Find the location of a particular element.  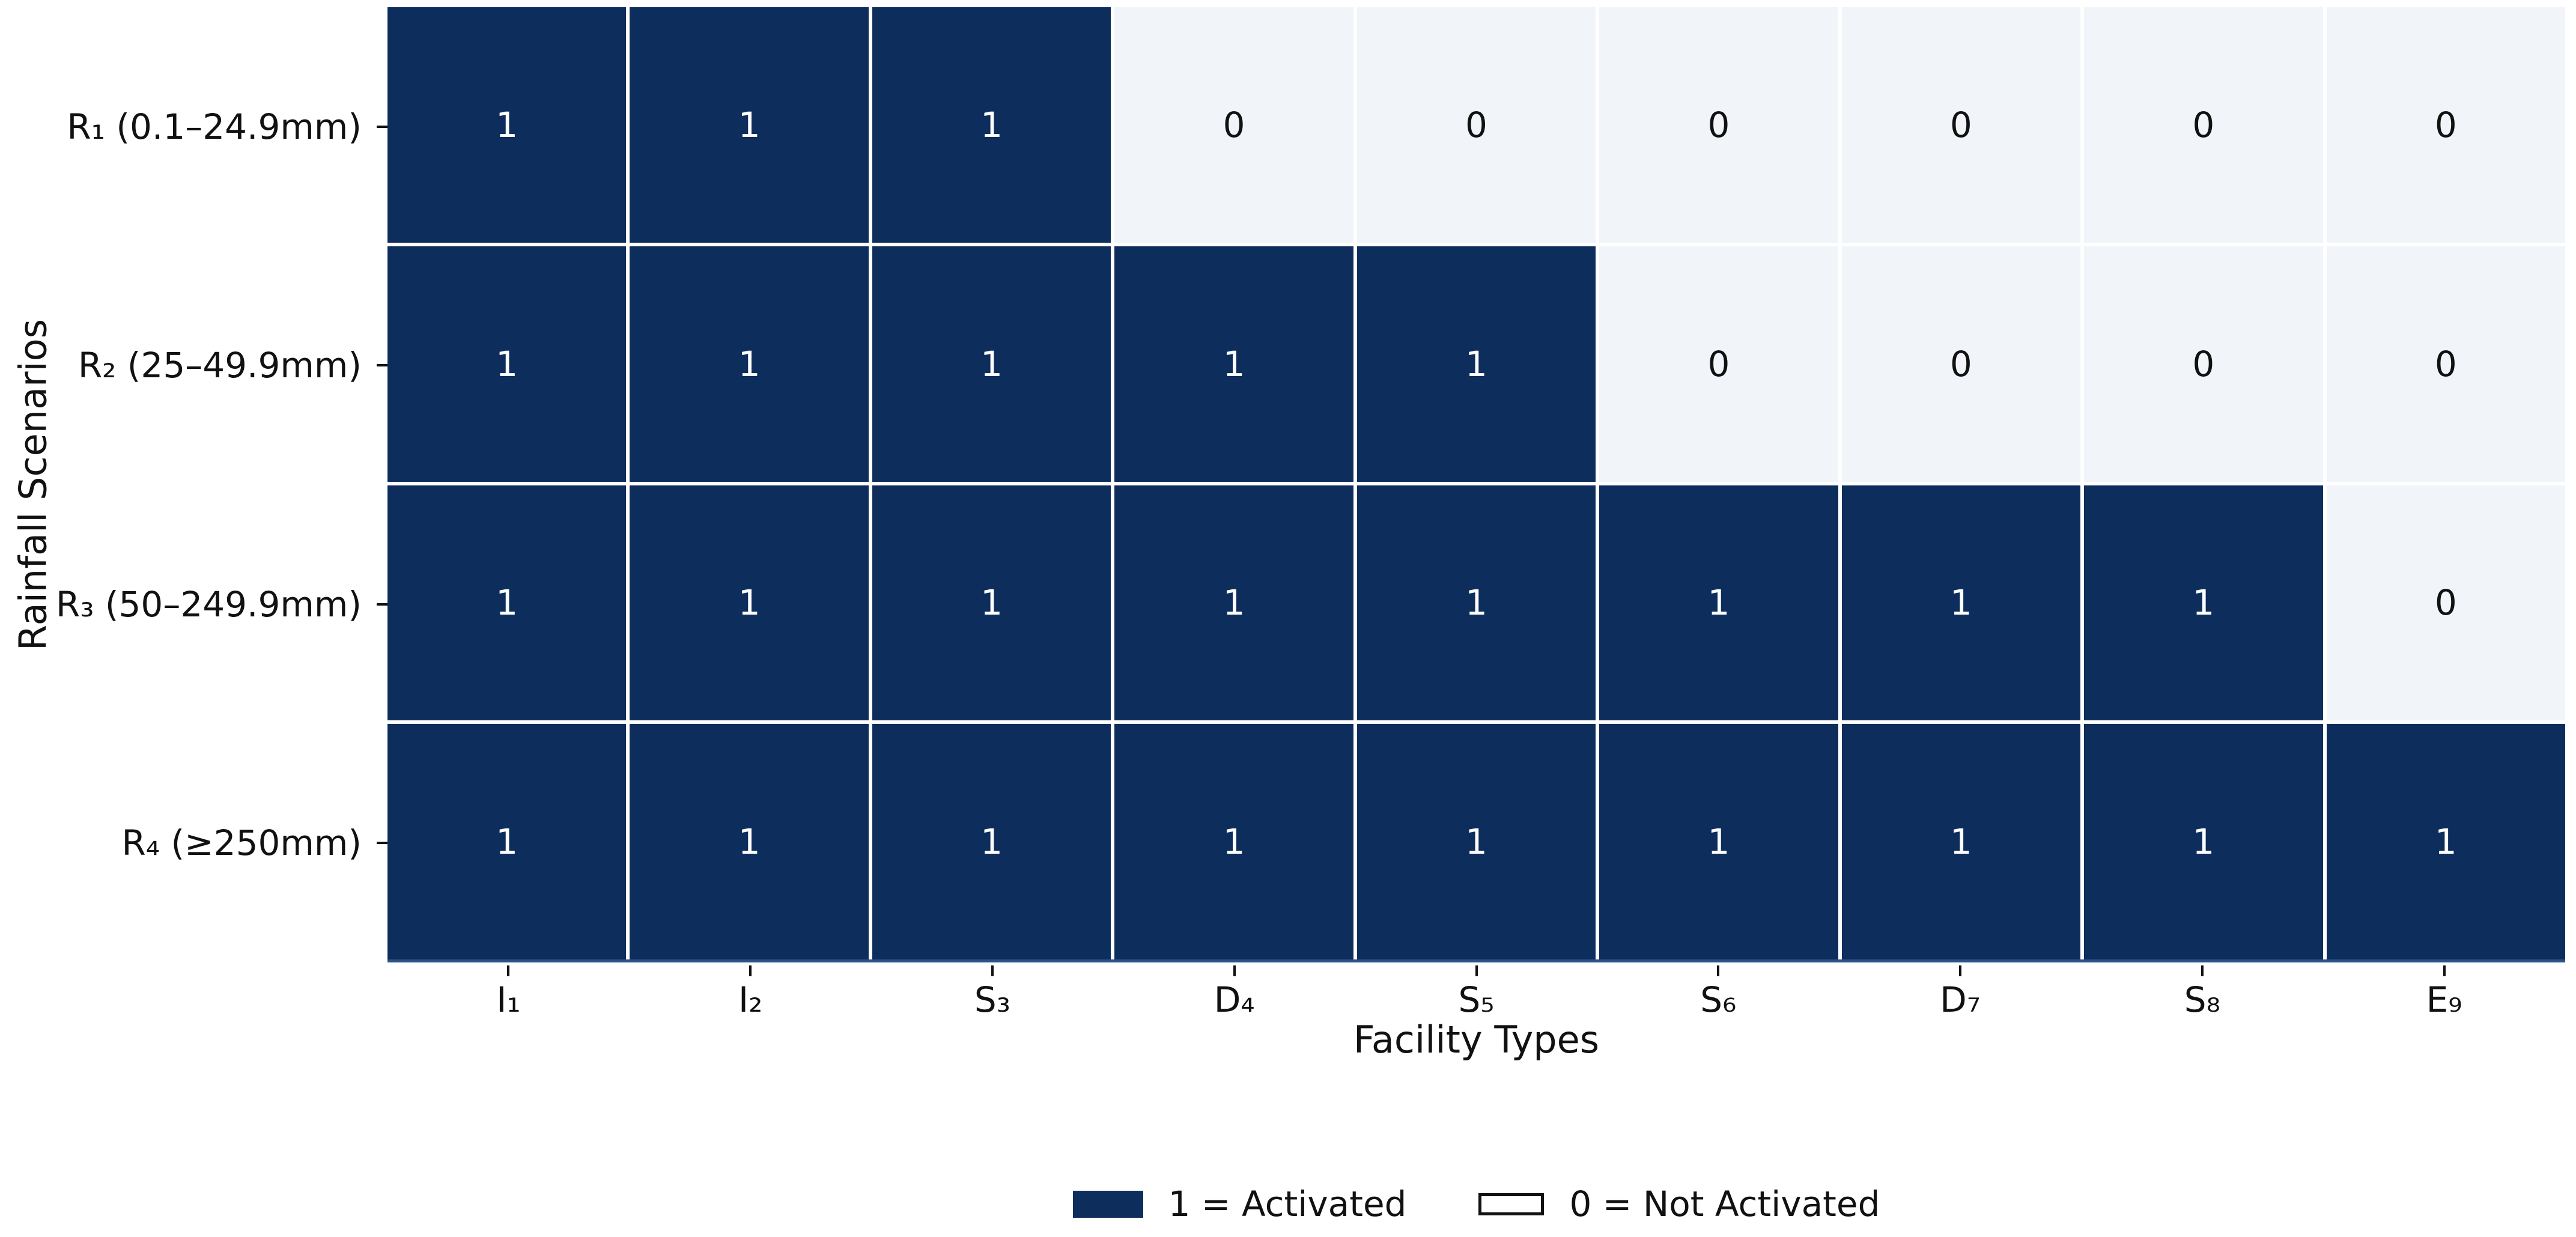

heatmap-cell-r3-s3: 1 is located at coordinates (991, 603).